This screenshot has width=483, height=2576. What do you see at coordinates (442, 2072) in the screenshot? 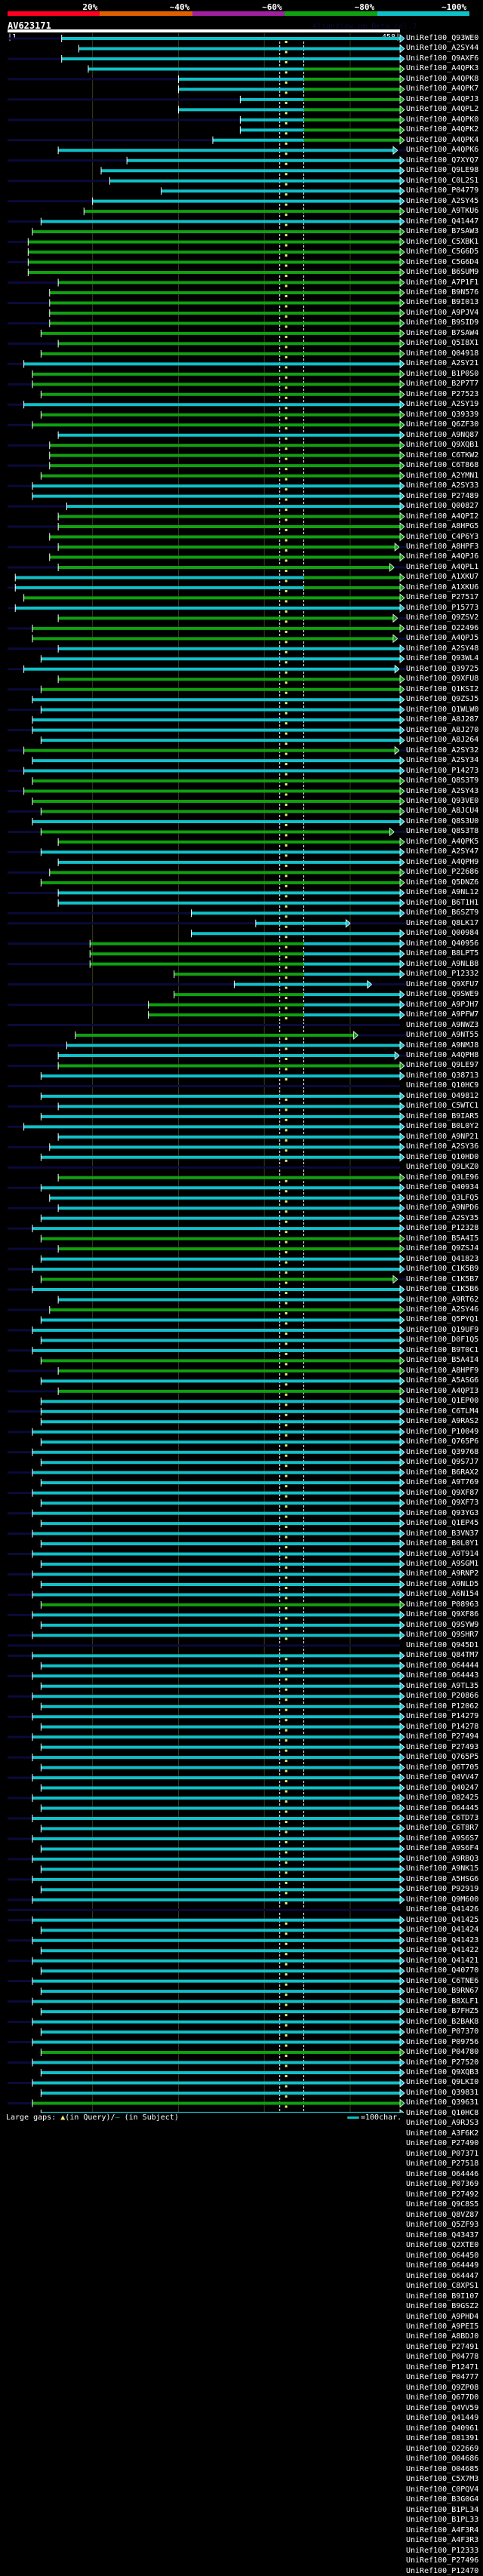
I see `hit-label: UniRef100_Q9XQB3` at bounding box center [442, 2072].